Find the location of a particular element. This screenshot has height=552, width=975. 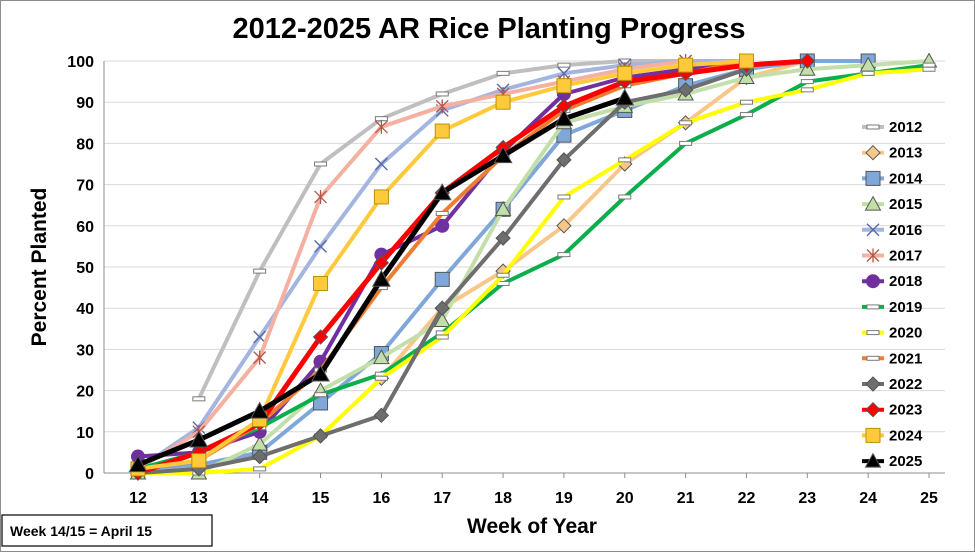

x-tick-label: 19 is located at coordinates (564, 498).